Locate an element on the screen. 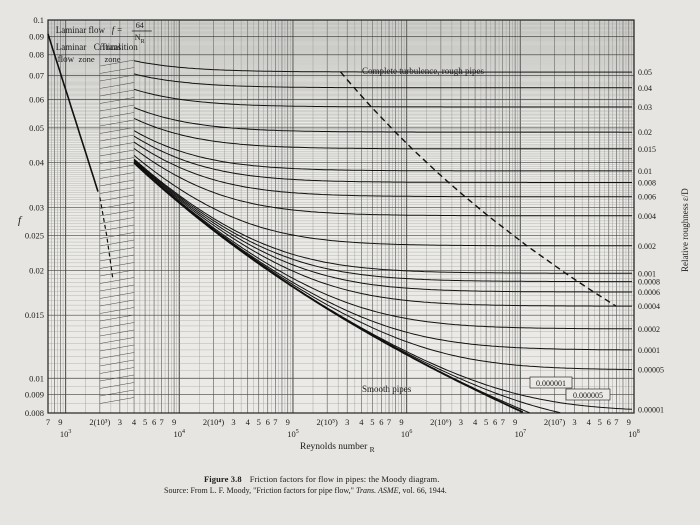 The width and height of the screenshot is (700, 525). roughness-label: 0.004 is located at coordinates (647, 216).